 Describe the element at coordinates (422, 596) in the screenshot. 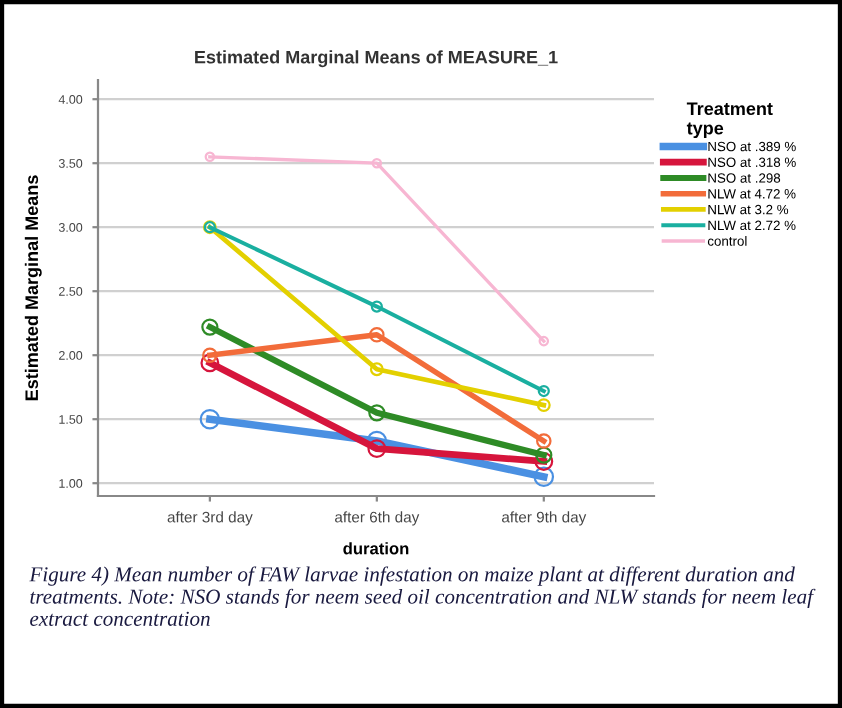

I see `caption: Figure 4) Mean number of FAW larvae infestation on maize plant at different duration and treatments. Note: NSO stands for neem seed oil concentration and NLW stands for neem leaf extract concentration` at that location.